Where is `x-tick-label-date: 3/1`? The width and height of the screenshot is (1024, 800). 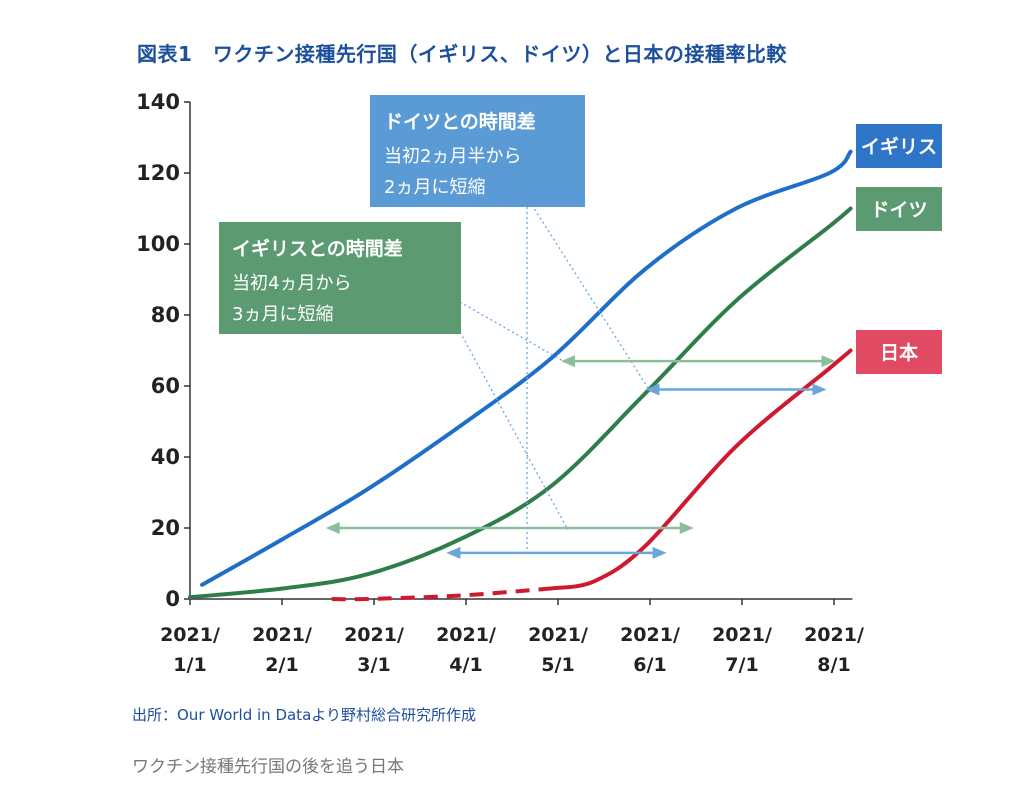
x-tick-label-date: 3/1 is located at coordinates (373, 665).